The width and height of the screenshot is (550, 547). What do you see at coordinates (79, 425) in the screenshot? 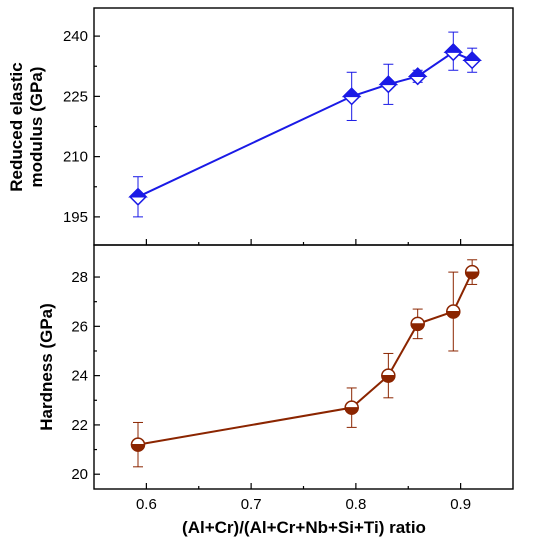
I see `bottom-ytick-label: 22` at bounding box center [79, 425].